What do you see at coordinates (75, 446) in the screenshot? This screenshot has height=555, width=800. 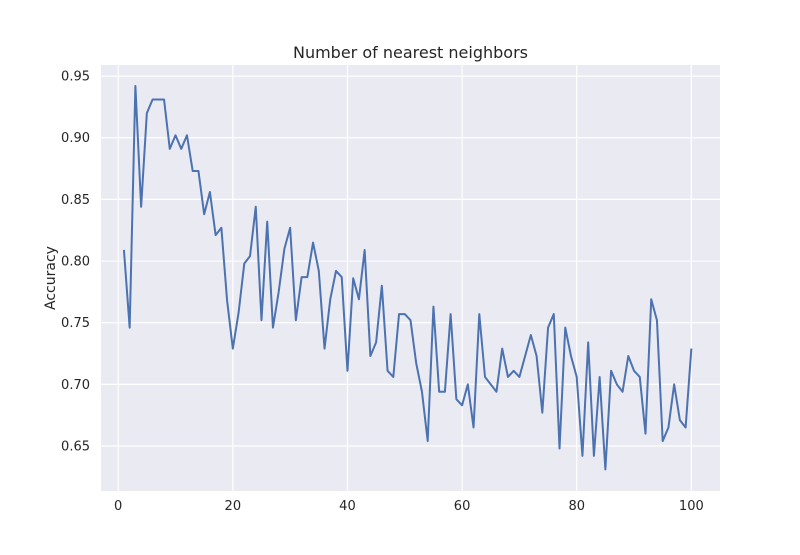 I see `y-tick-label: 0.65` at bounding box center [75, 446].